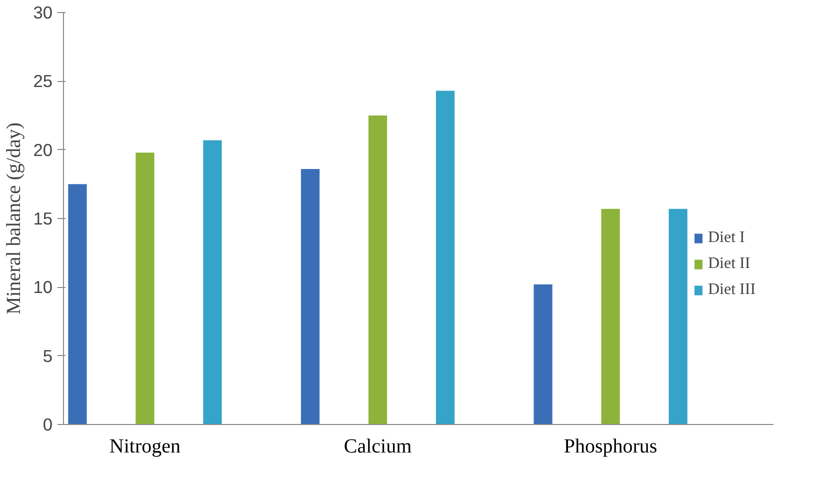  I want to click on x-tick-label: Calcium, so click(378, 447).